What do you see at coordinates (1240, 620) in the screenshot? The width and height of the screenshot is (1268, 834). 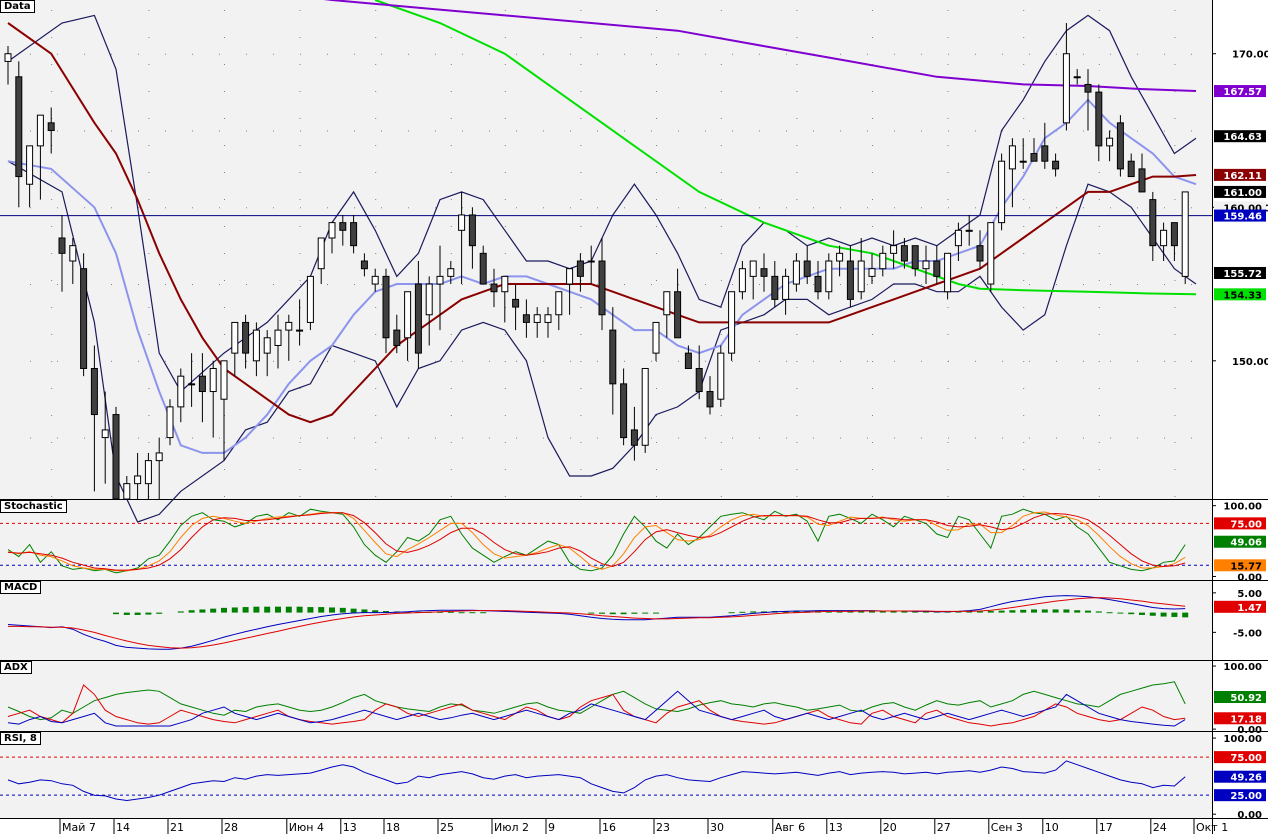 I see `macd-axis-bg` at bounding box center [1240, 620].